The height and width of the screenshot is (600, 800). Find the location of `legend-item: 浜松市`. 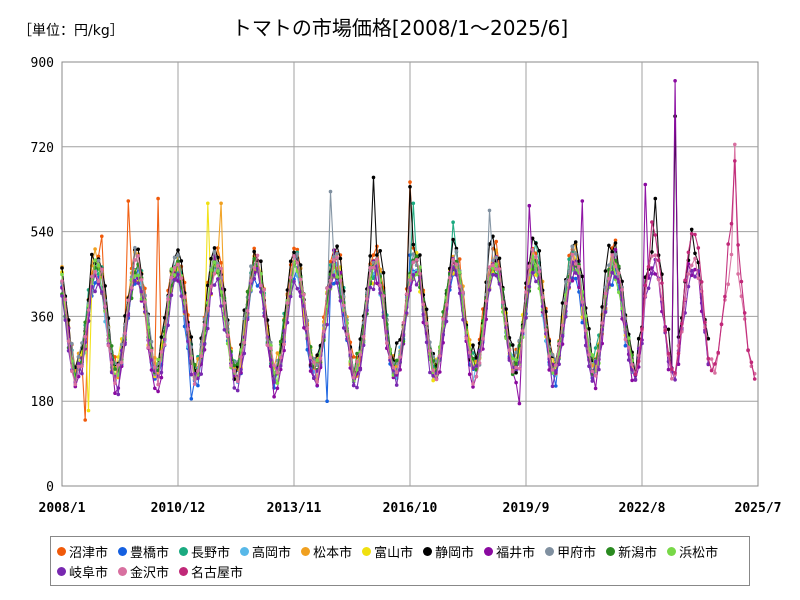

legend-item: 浜松市 is located at coordinates (692, 551).